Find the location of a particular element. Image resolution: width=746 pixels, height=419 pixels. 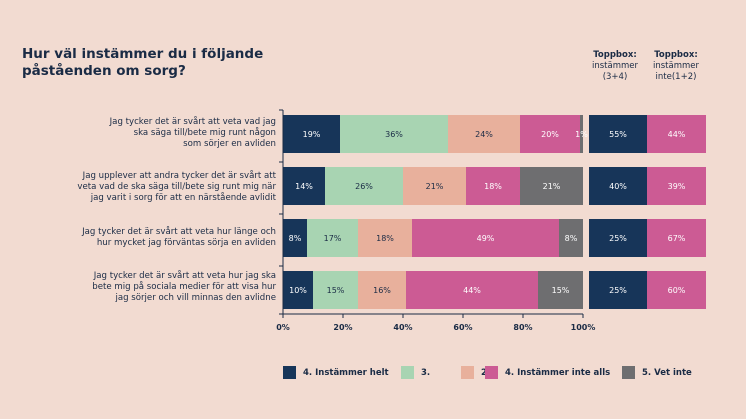

bar-label-row1-series2: 36% is located at coordinates (394, 134).